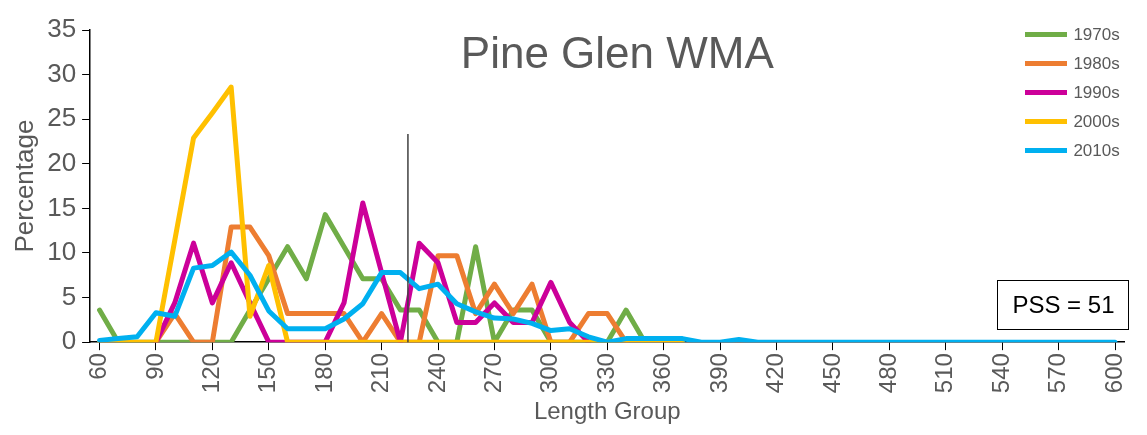 This screenshot has height=435, width=1147. I want to click on chart-title: Pine Glen WMA, so click(617, 53).